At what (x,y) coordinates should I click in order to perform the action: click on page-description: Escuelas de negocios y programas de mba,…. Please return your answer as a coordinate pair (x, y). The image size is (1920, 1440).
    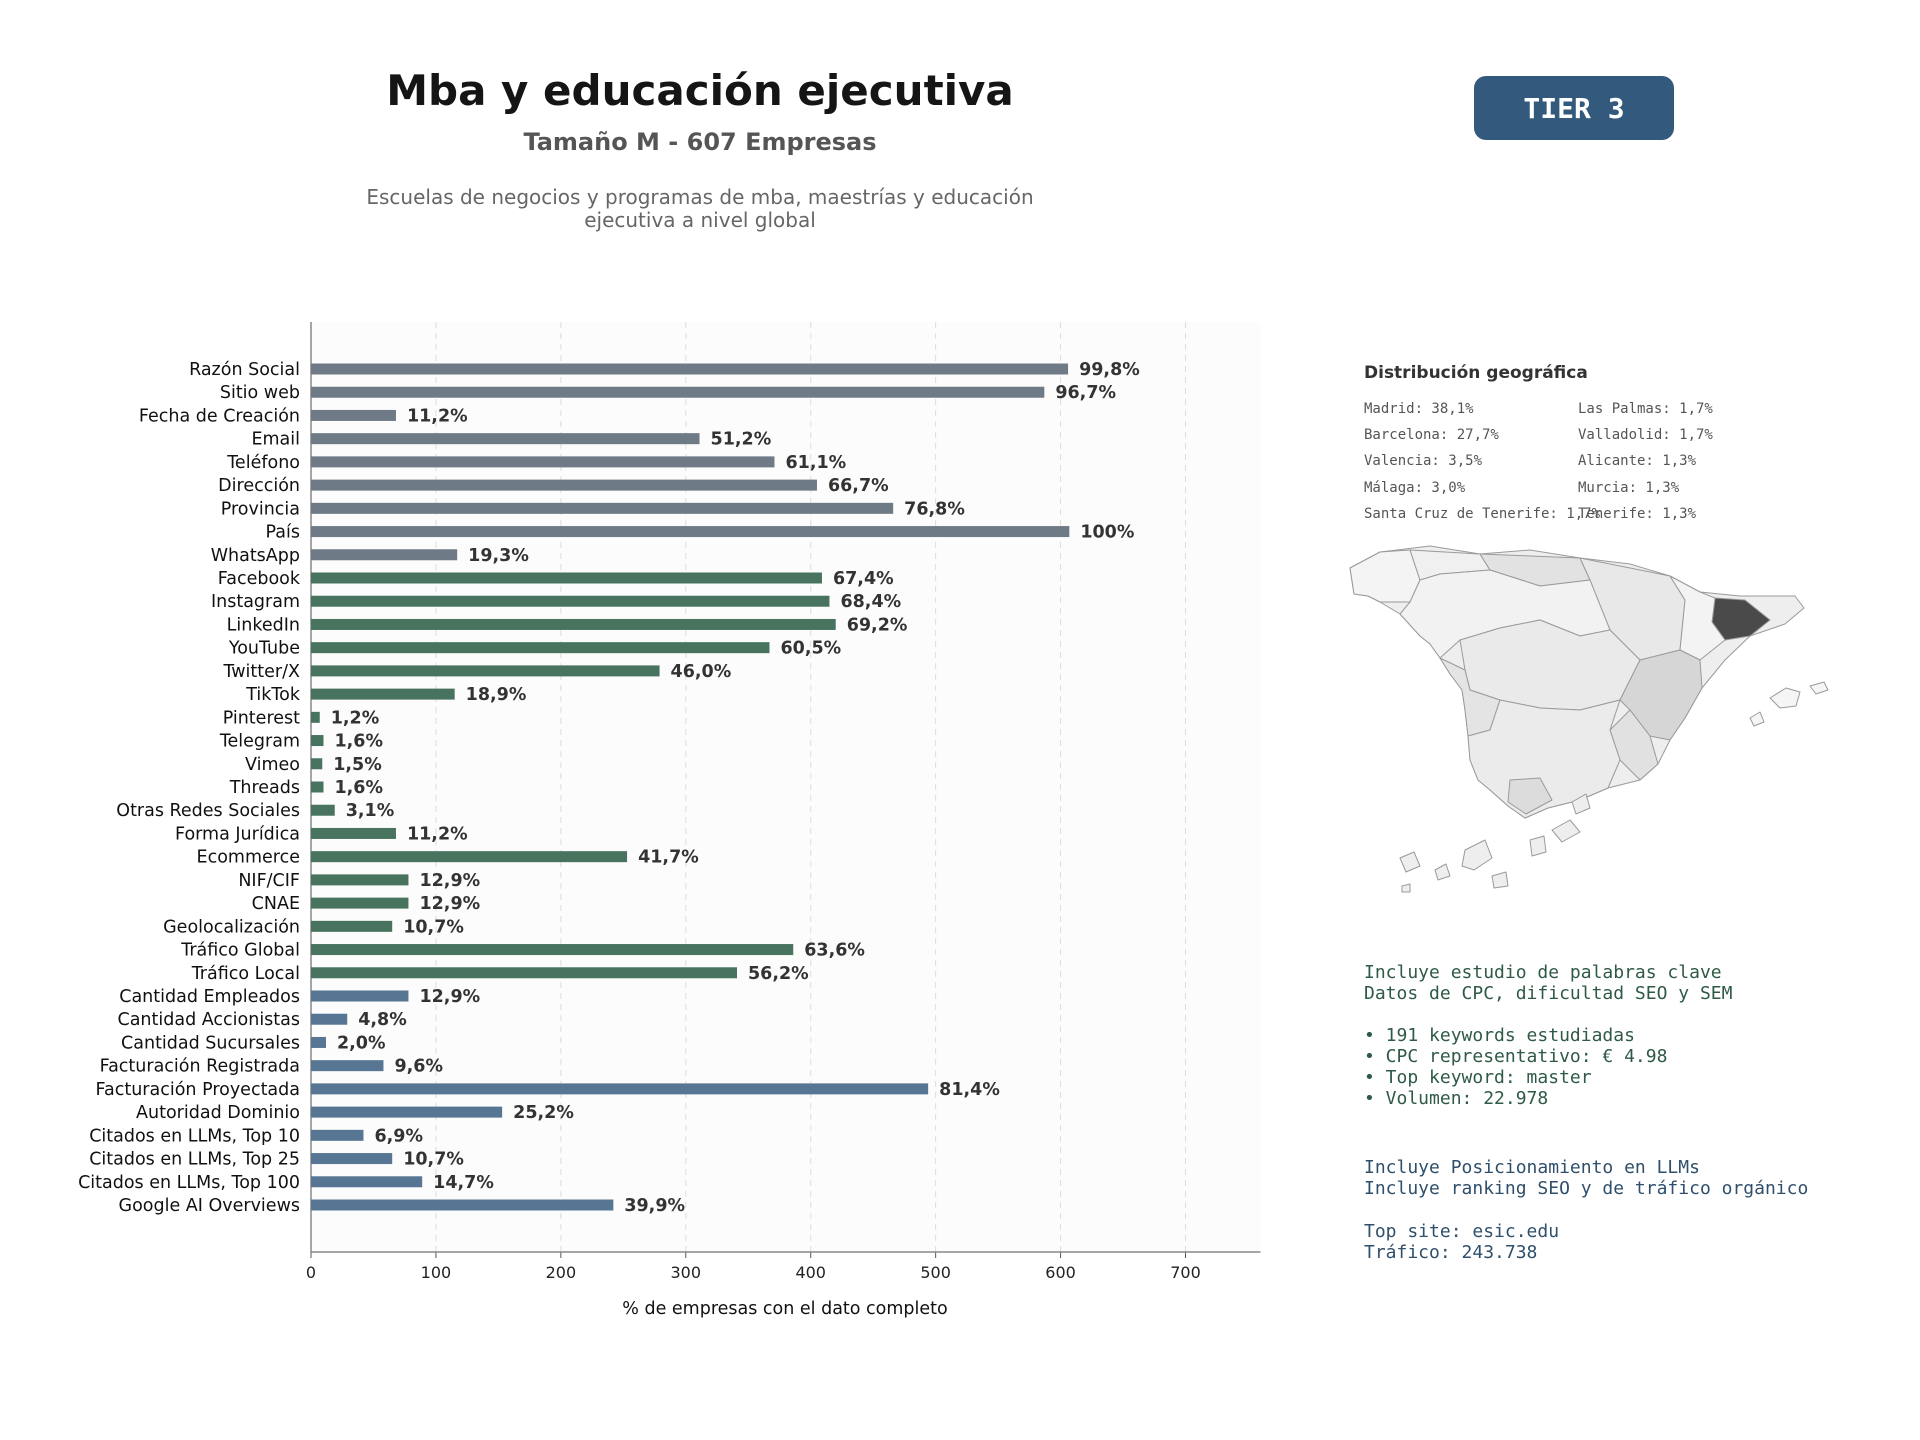
    Looking at the image, I should click on (700, 209).